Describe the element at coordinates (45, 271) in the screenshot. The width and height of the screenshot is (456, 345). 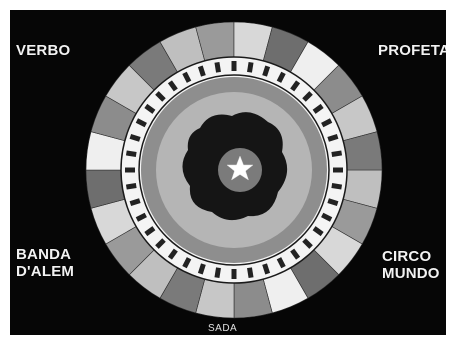
I see `label-dalem: D'ALEM` at that location.